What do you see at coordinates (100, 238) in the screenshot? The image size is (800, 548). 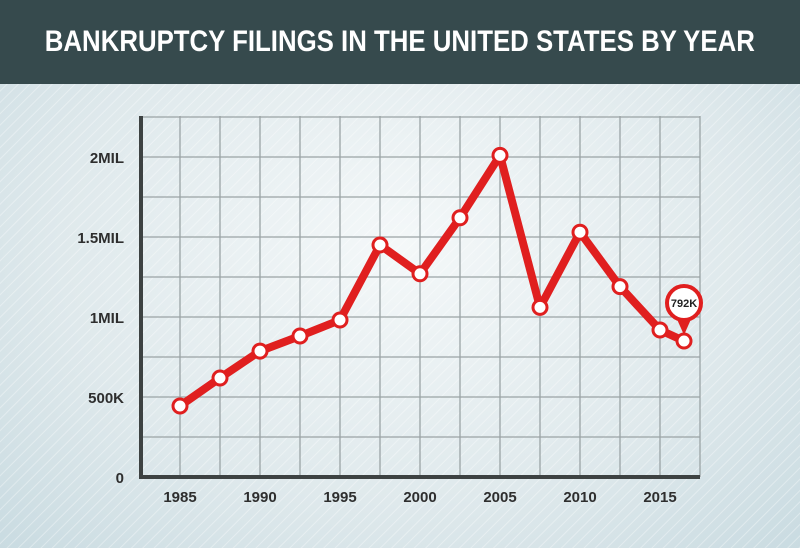 I see `y-tick-label: 1.5MIL` at bounding box center [100, 238].